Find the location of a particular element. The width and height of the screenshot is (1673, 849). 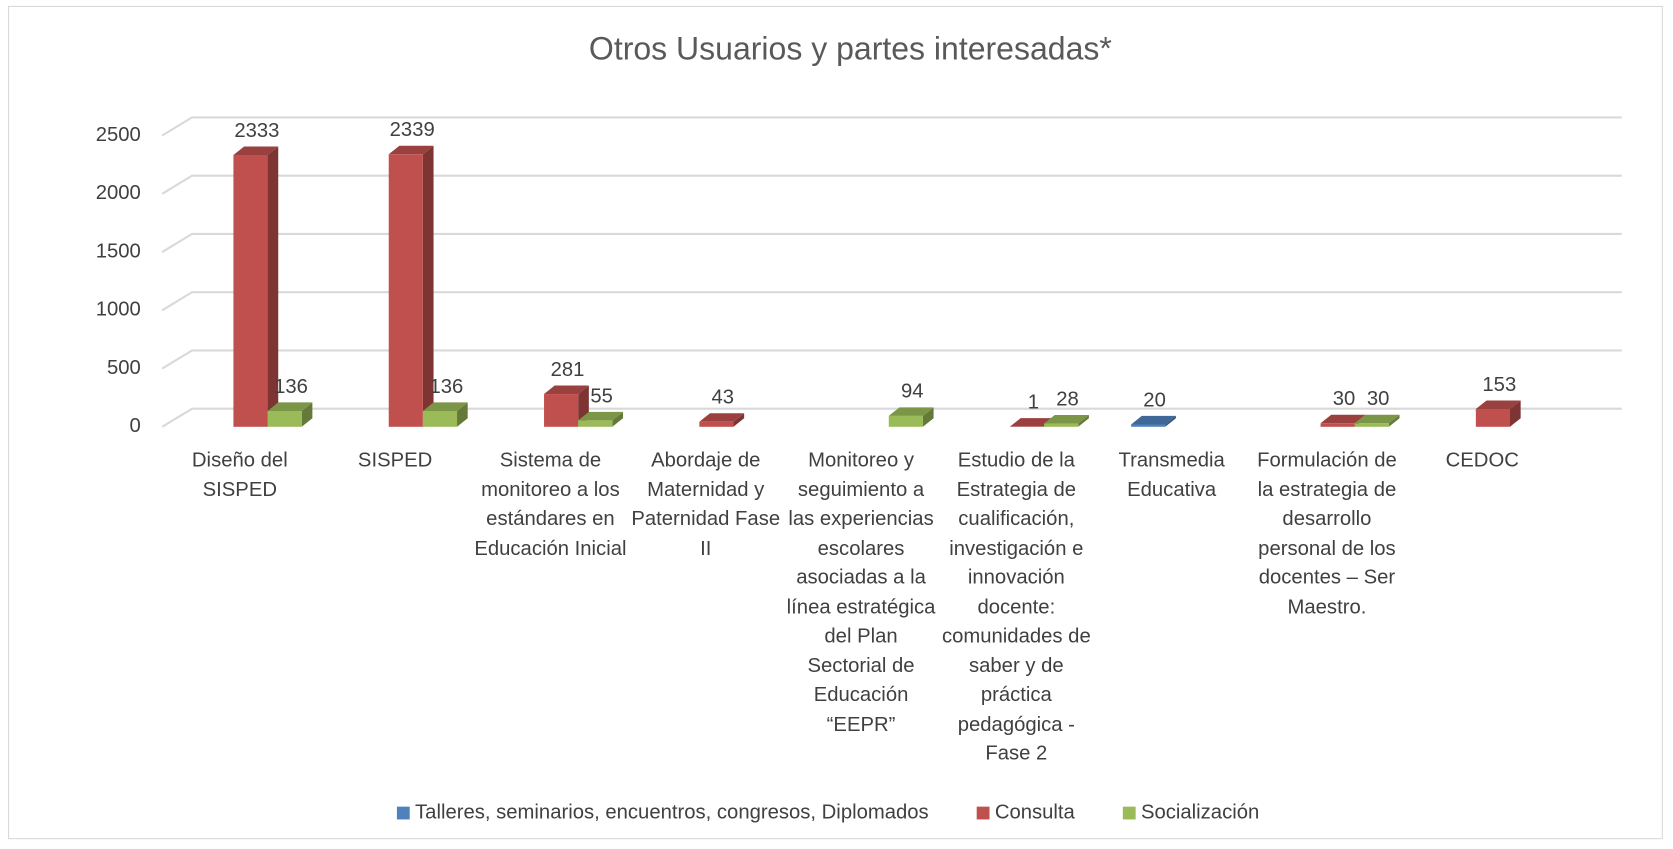

data-label: 1 is located at coordinates (1033, 403).